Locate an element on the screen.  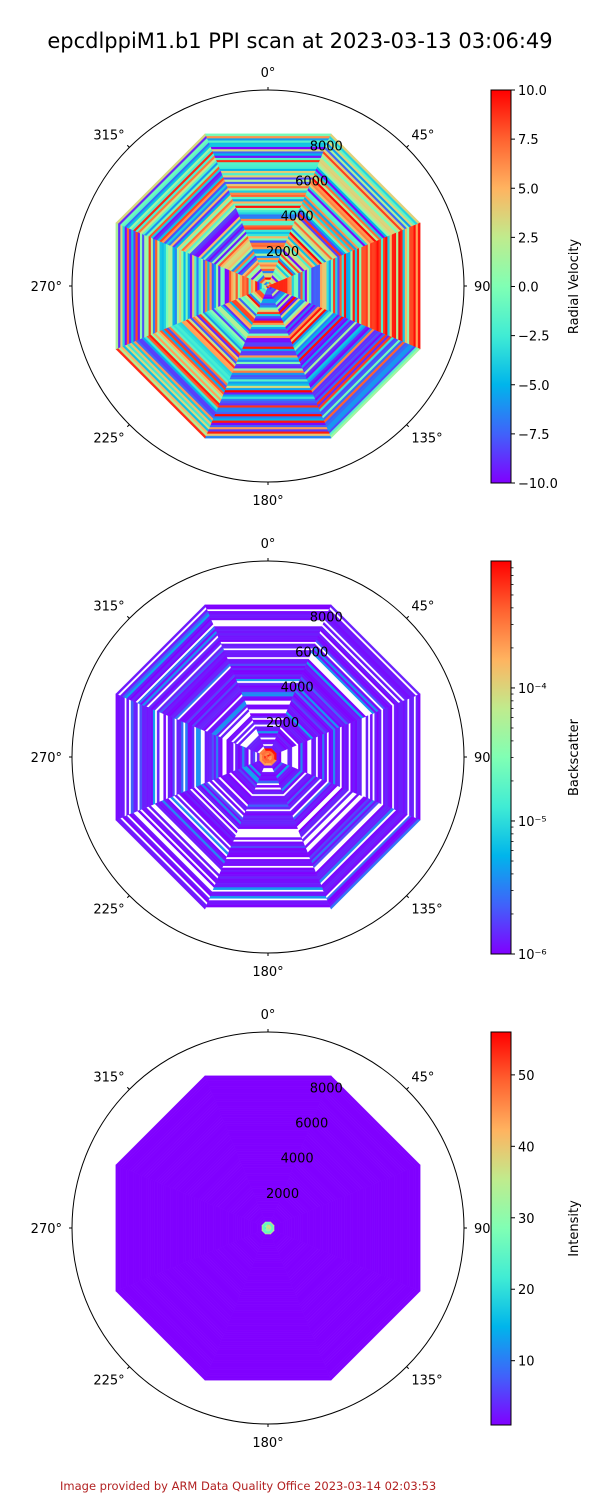
theta-tick-label: 180° is located at coordinates (267, 1443).